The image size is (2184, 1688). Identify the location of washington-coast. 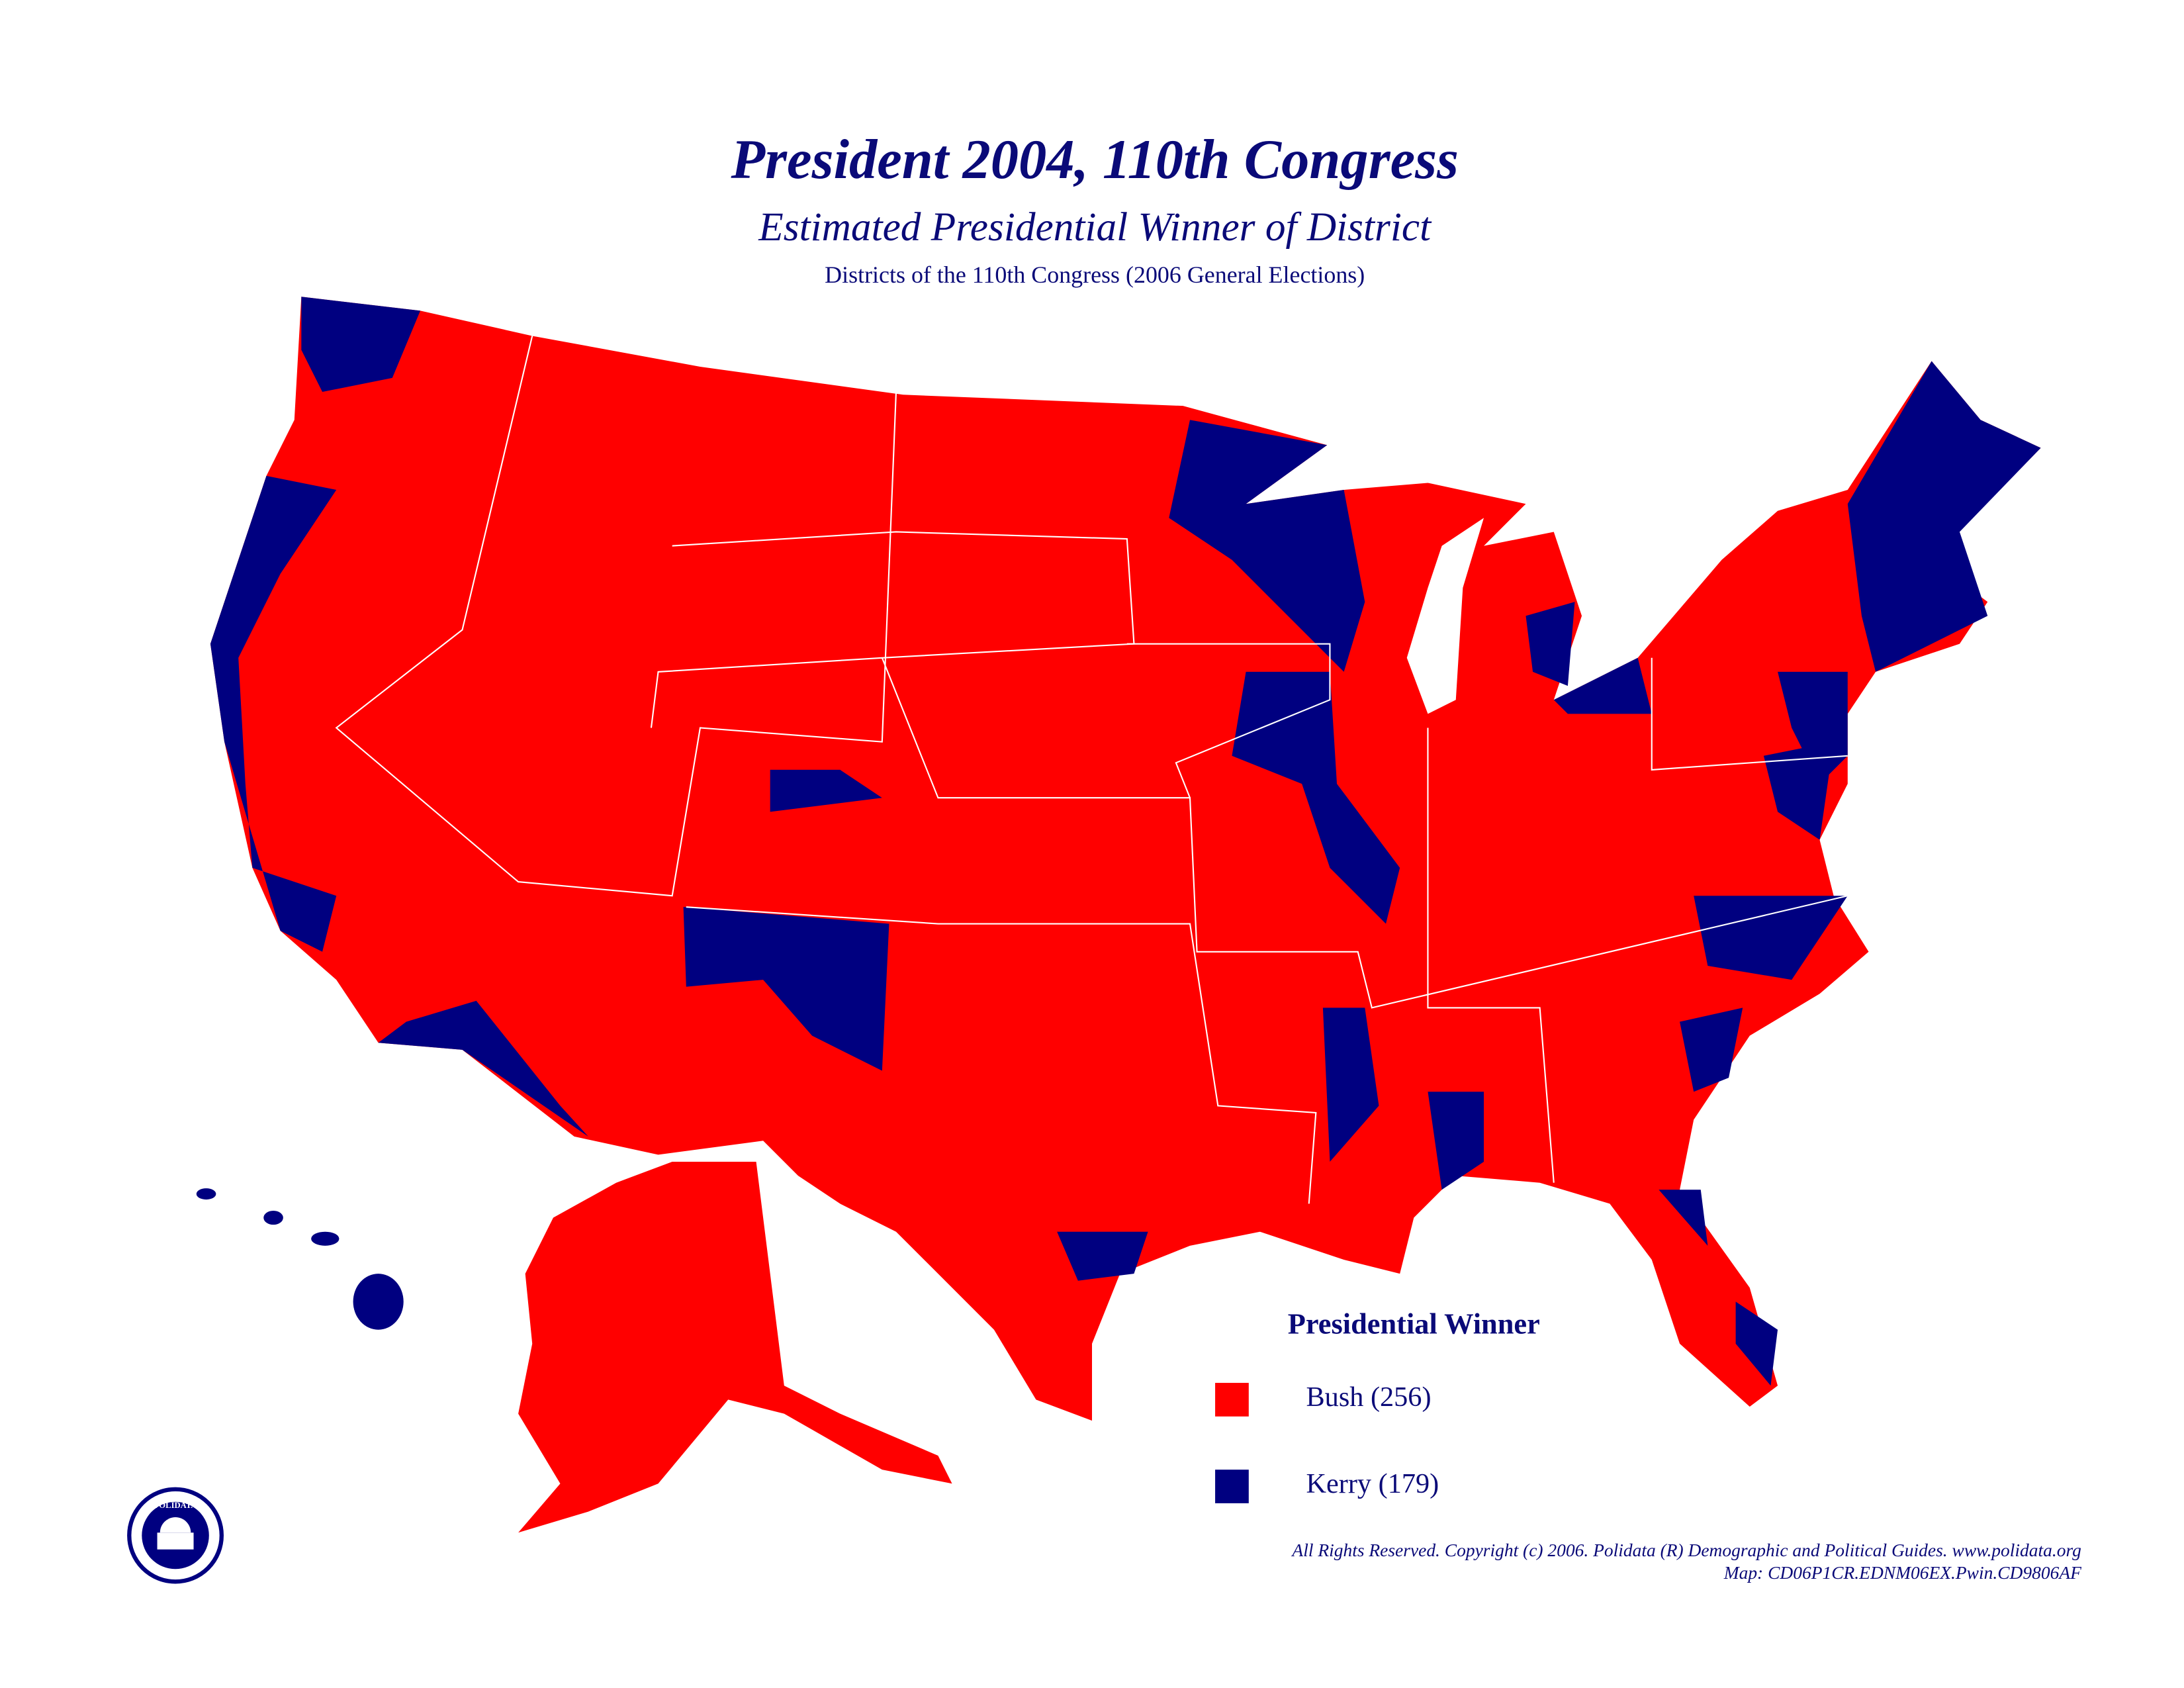
(361, 345).